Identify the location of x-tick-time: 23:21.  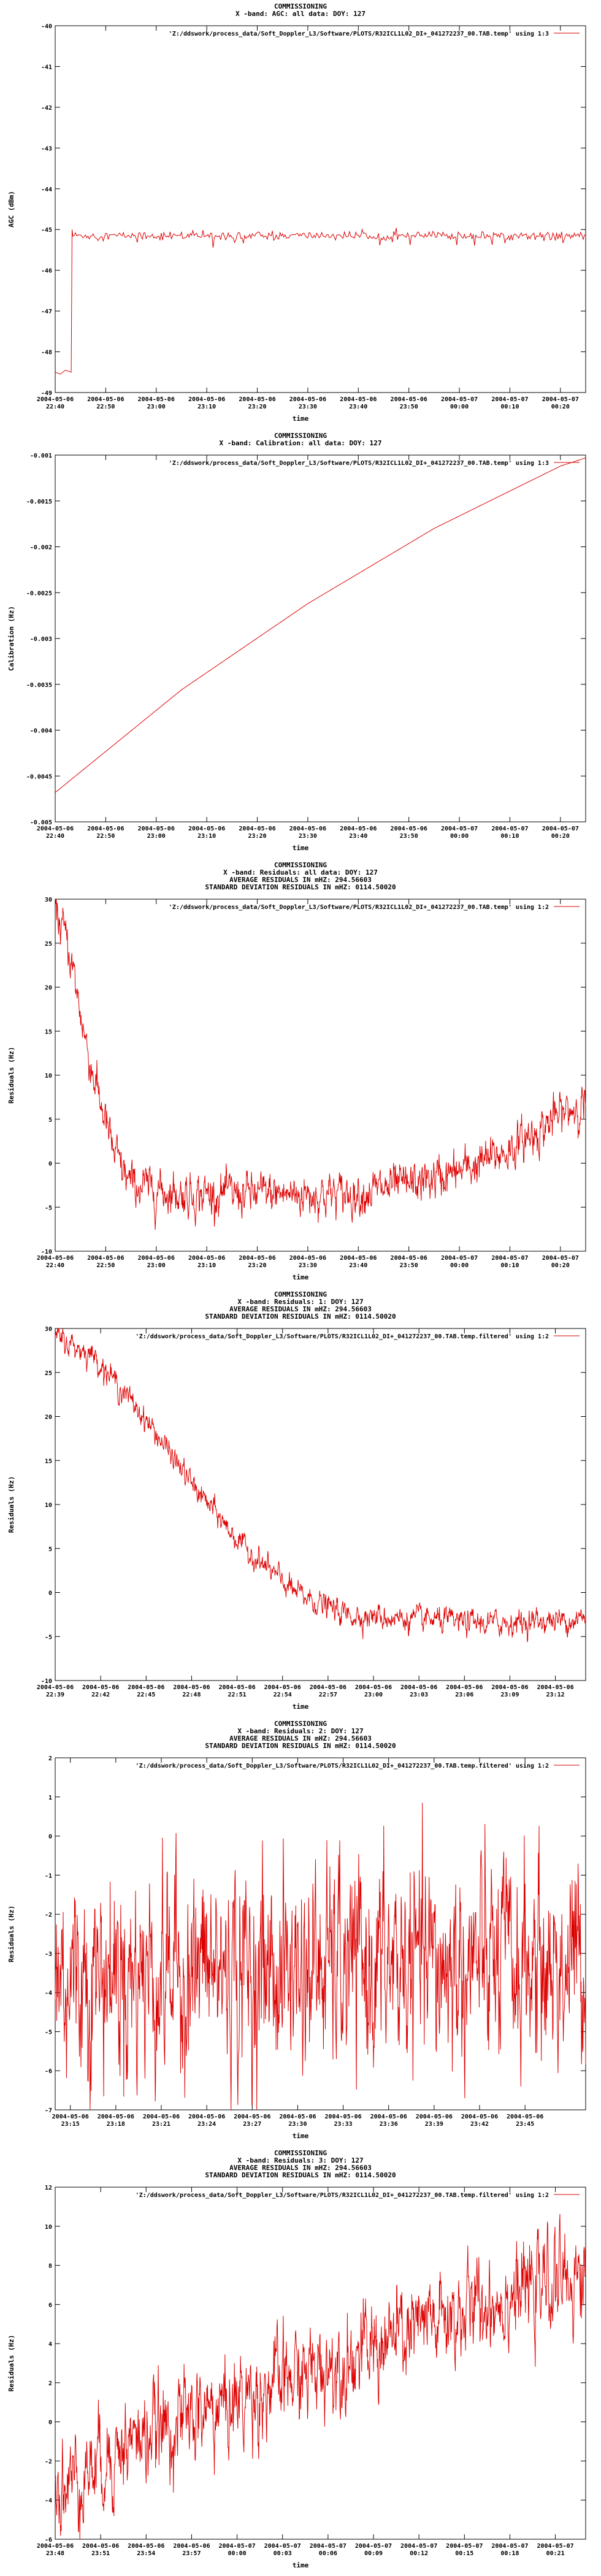
(161, 2124).